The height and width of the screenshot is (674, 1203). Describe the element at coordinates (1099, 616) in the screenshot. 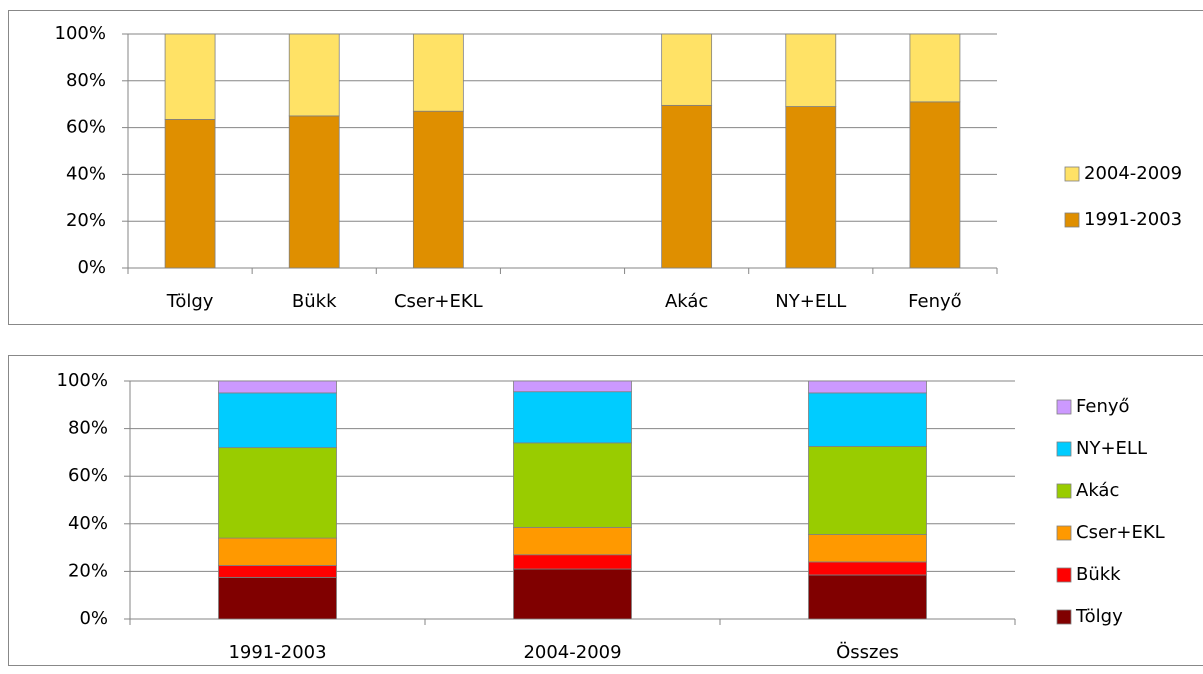

I see `legend-label: Tölgy` at that location.